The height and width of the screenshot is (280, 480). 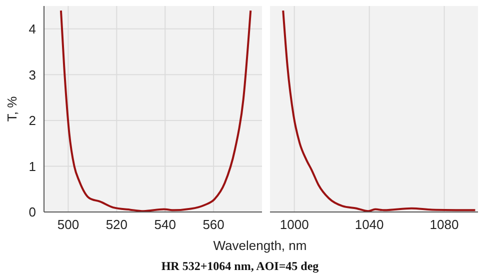 I want to click on x-tick-label: 1040, so click(x=369, y=224).